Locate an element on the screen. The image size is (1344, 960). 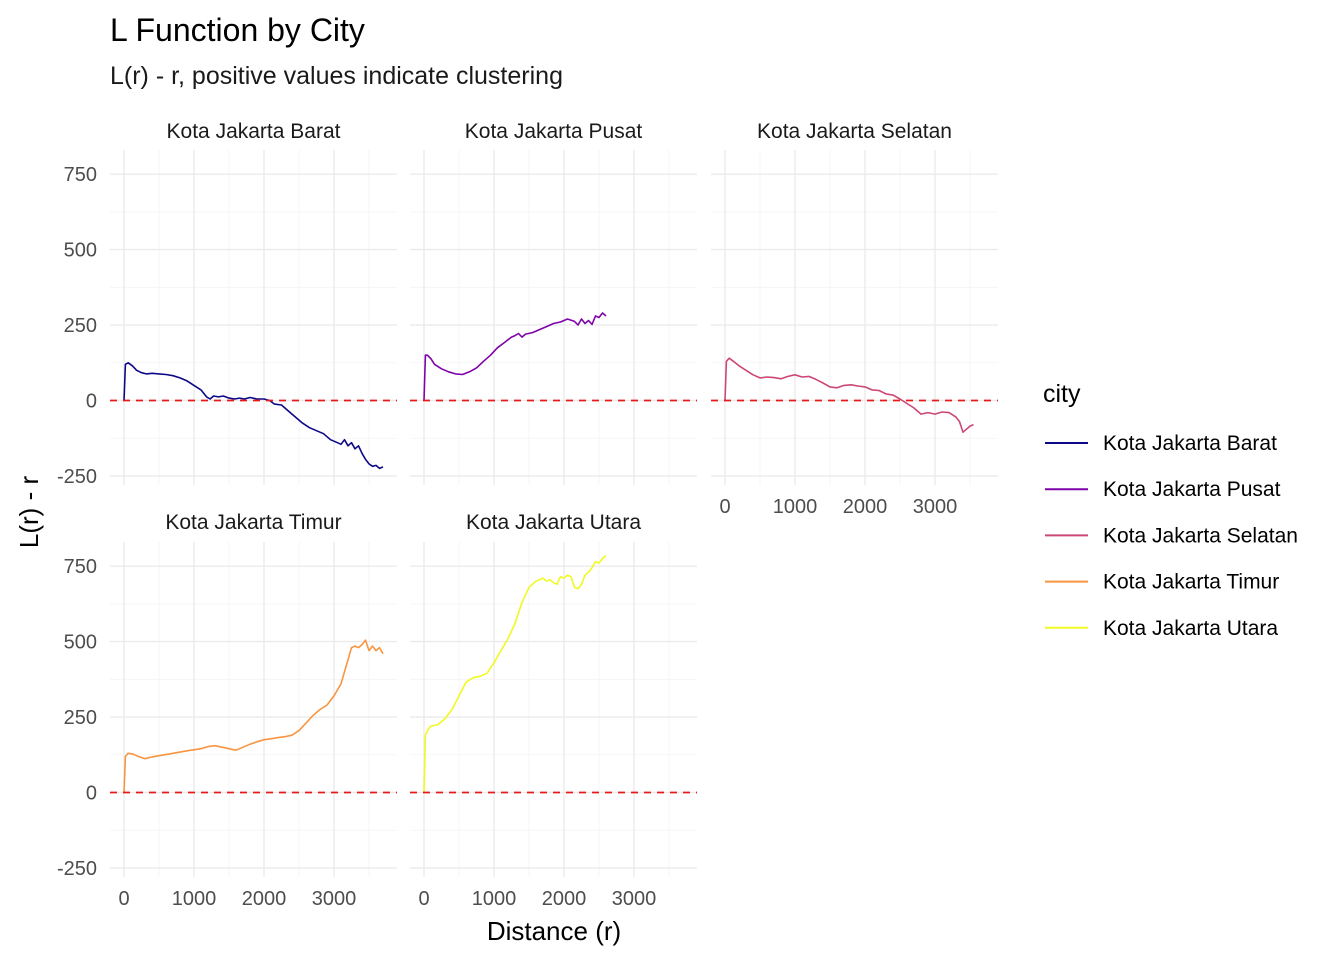
legend-item: Kota Jakarta Pusat is located at coordinates (1163, 489).